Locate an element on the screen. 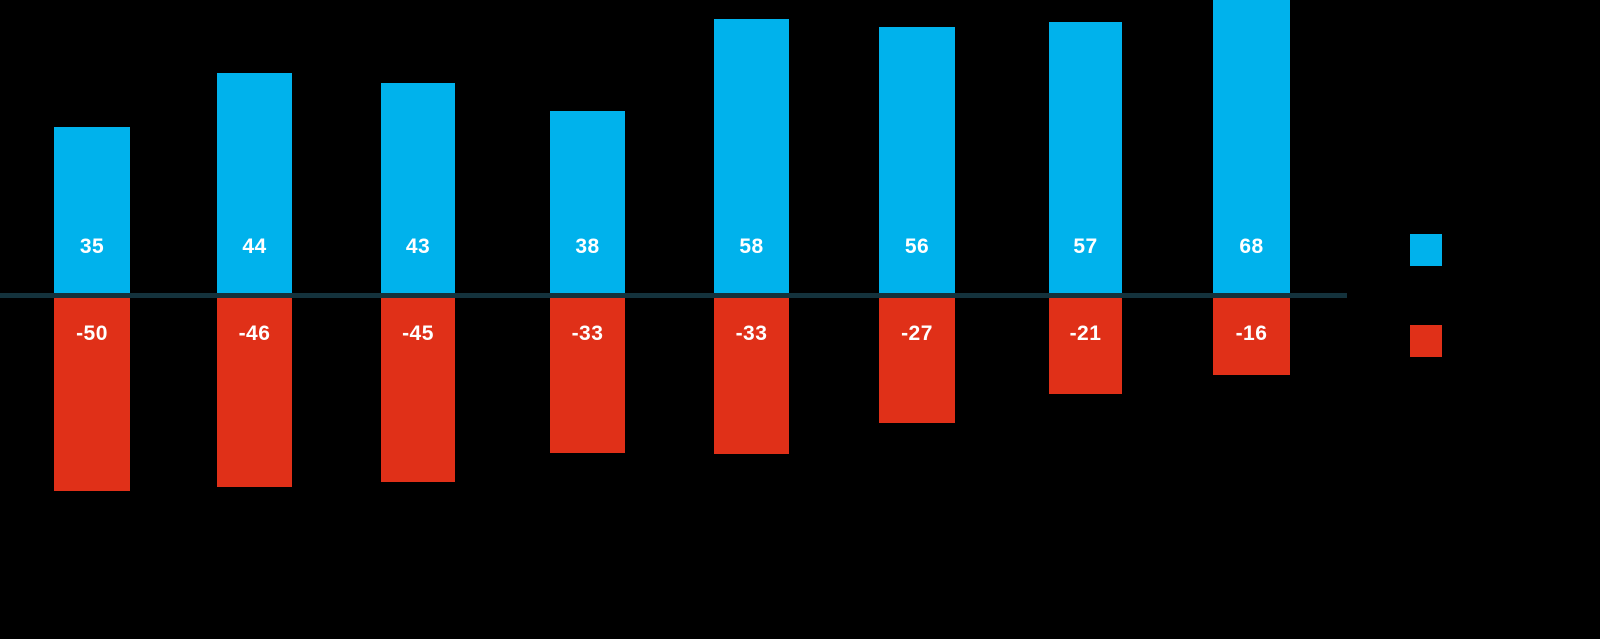  legend-swatch-positive-icon is located at coordinates (1426, 250).